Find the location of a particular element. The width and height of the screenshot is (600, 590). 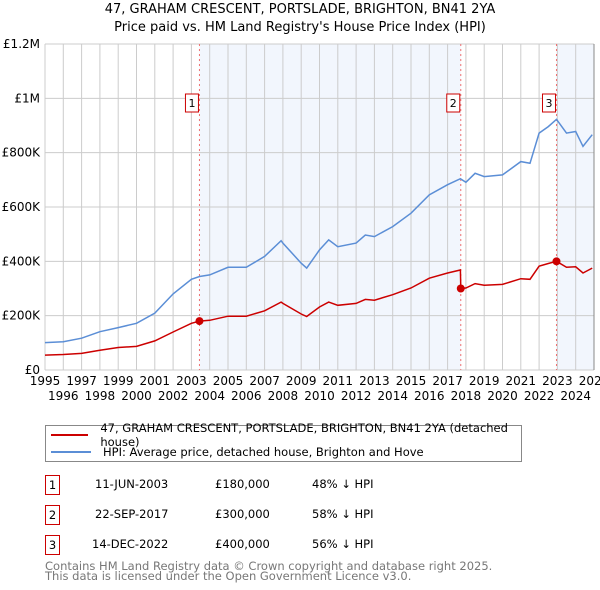

sale-label-box: 1 is located at coordinates (191, 103).